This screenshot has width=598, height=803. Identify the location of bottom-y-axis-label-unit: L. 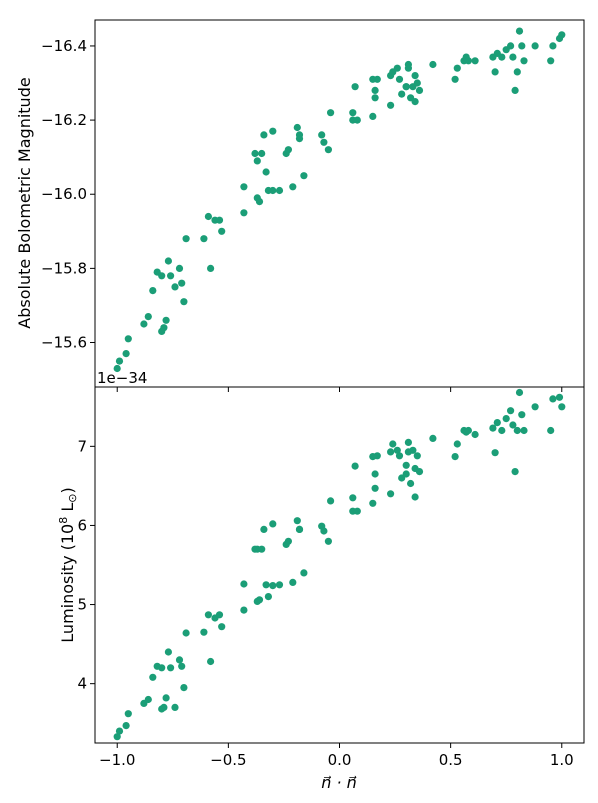
(67, 510).